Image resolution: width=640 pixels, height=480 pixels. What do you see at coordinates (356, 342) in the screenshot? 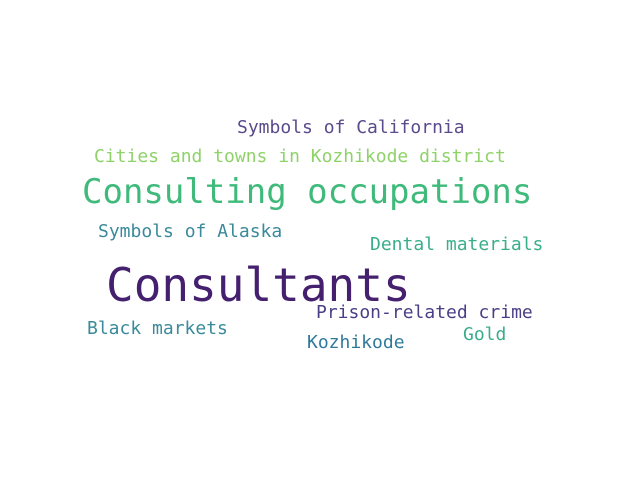
I see `word-kozhikode: Kozhikode` at bounding box center [356, 342].